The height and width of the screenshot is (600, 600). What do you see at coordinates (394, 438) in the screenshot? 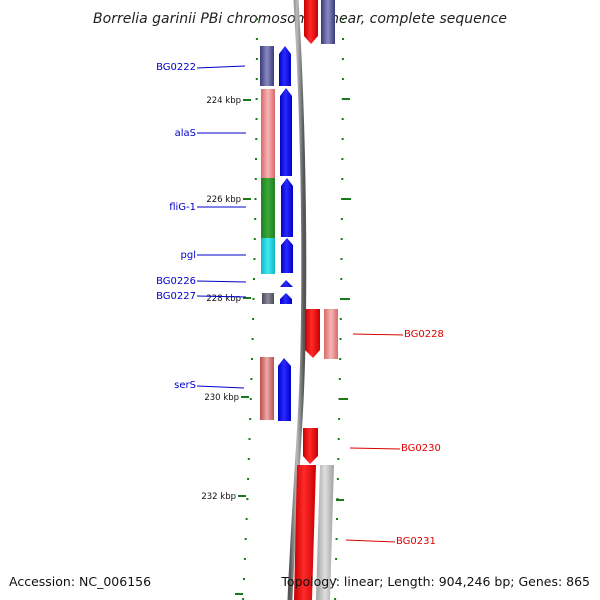
I see `gene-labels-right: BG0228 BG0230 BG0231` at bounding box center [394, 438].